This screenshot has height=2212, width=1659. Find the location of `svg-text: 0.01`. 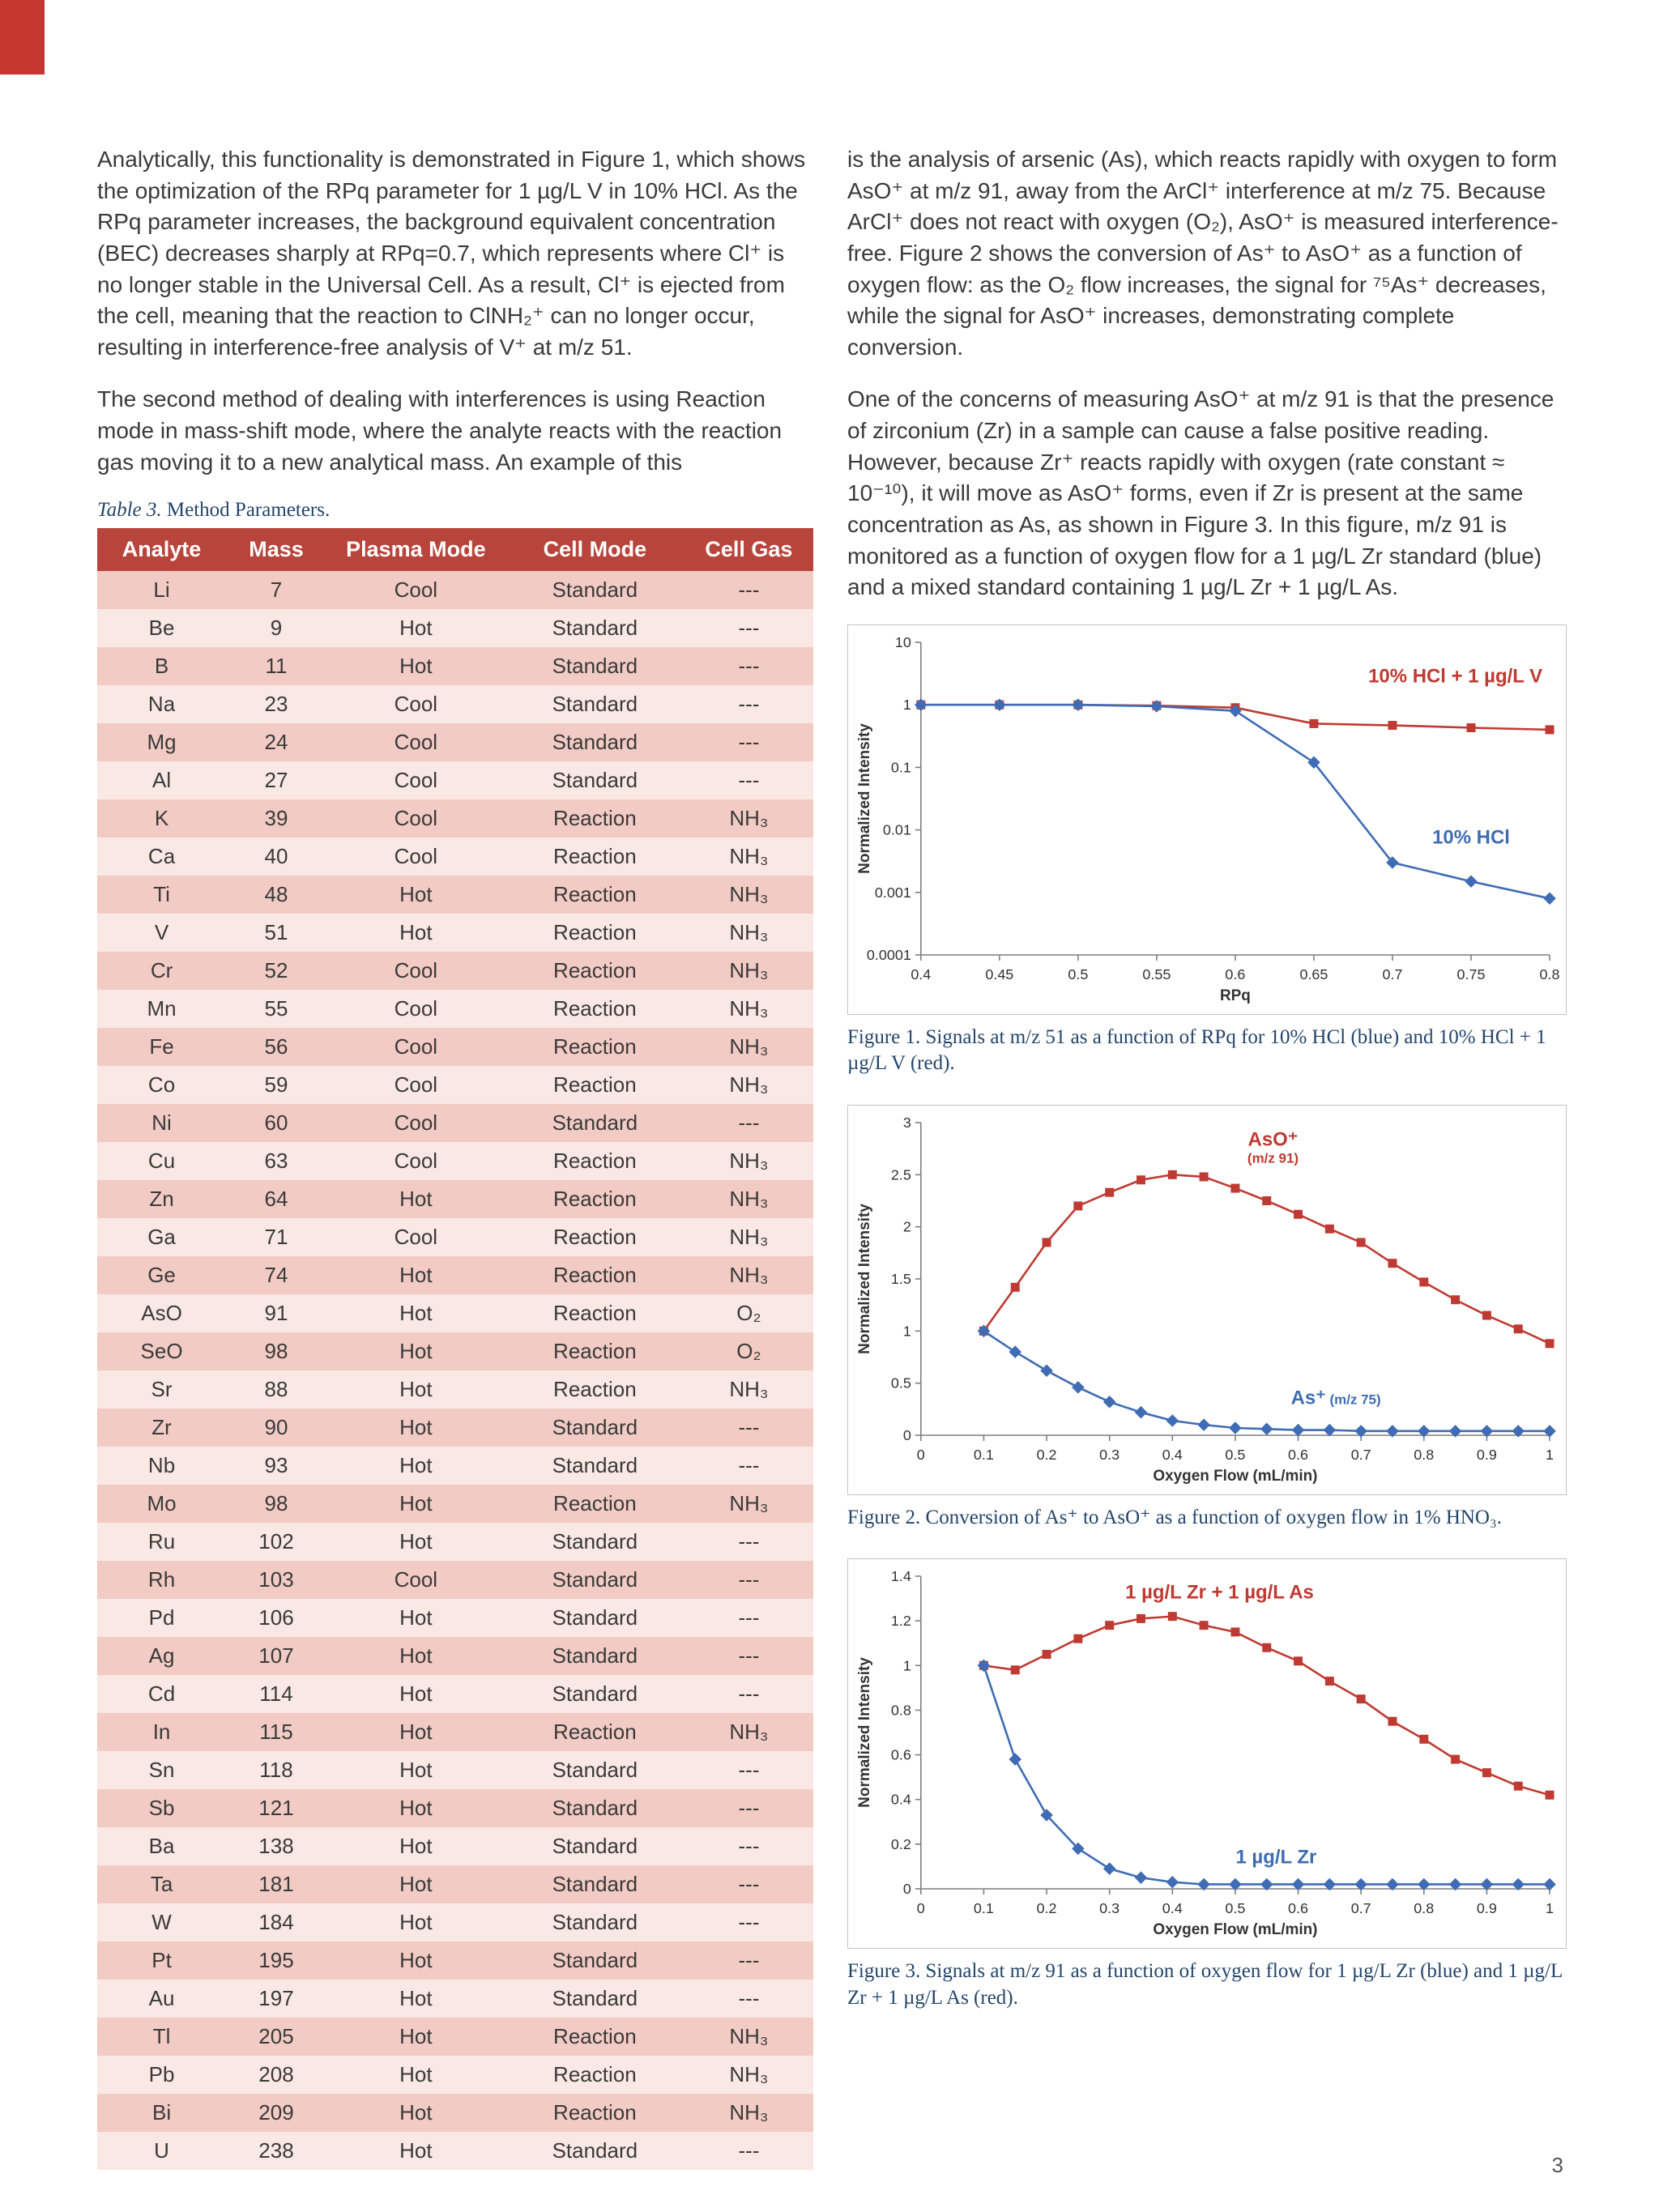

svg-text: 0.01 is located at coordinates (897, 829).